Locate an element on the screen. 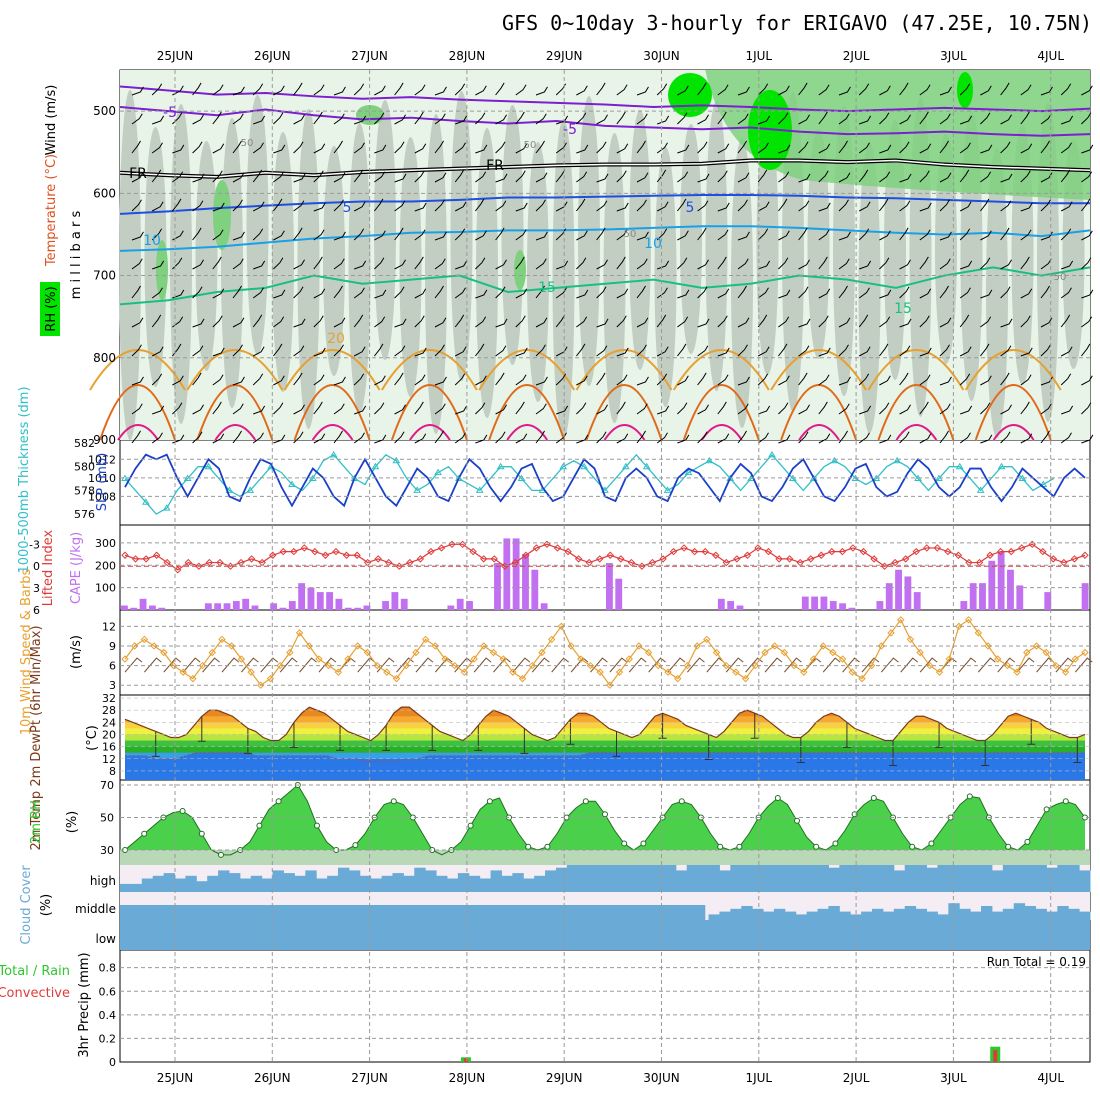 The height and width of the screenshot is (1100, 1100). slp-tick-label: 1010 is located at coordinates (102, 478).